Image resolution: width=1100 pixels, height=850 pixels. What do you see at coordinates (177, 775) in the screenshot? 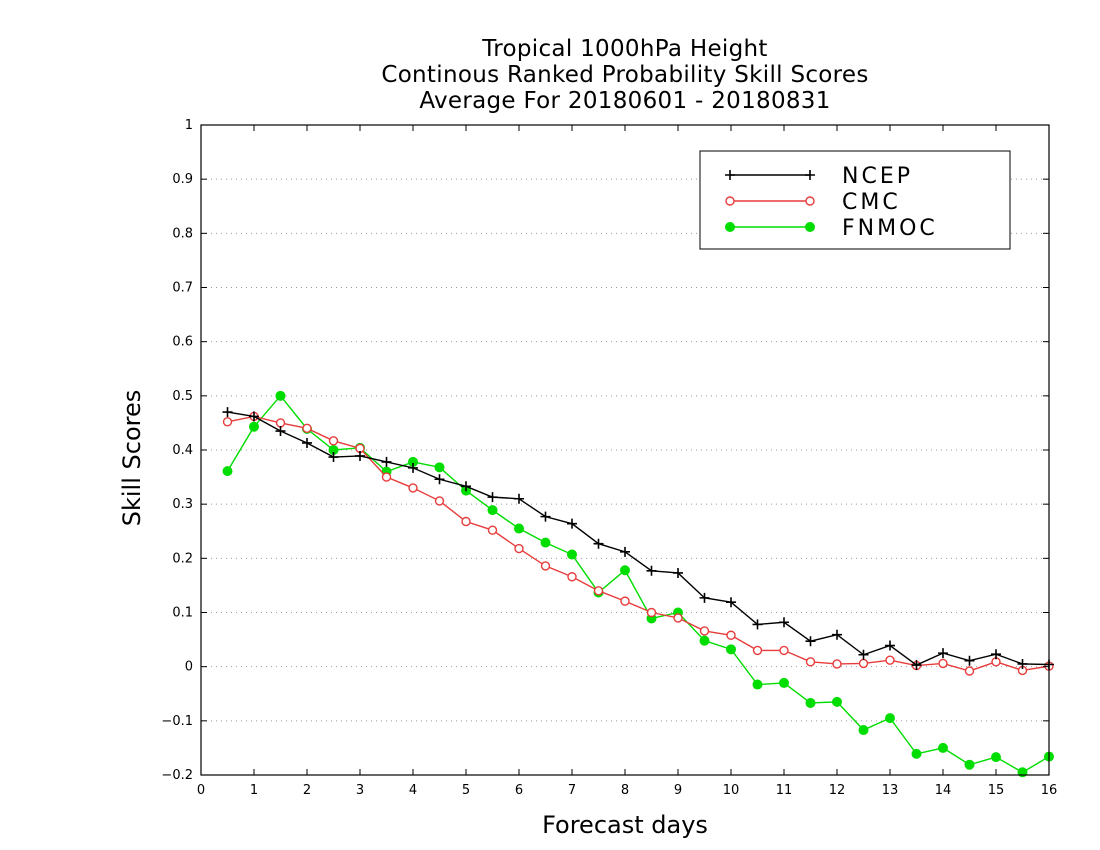
I see `y-tick-label: −0.2` at bounding box center [177, 775].